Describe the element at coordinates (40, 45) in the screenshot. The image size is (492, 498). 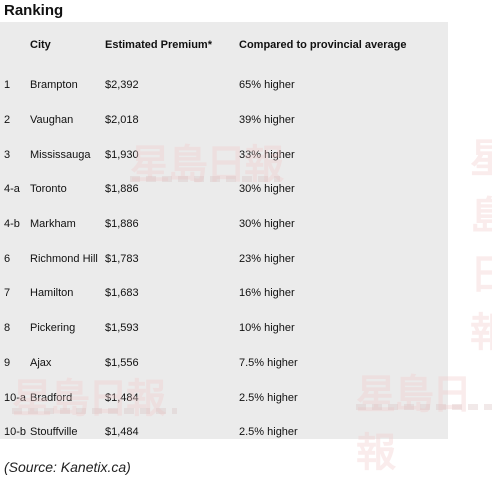
I see `header-city: City` at that location.